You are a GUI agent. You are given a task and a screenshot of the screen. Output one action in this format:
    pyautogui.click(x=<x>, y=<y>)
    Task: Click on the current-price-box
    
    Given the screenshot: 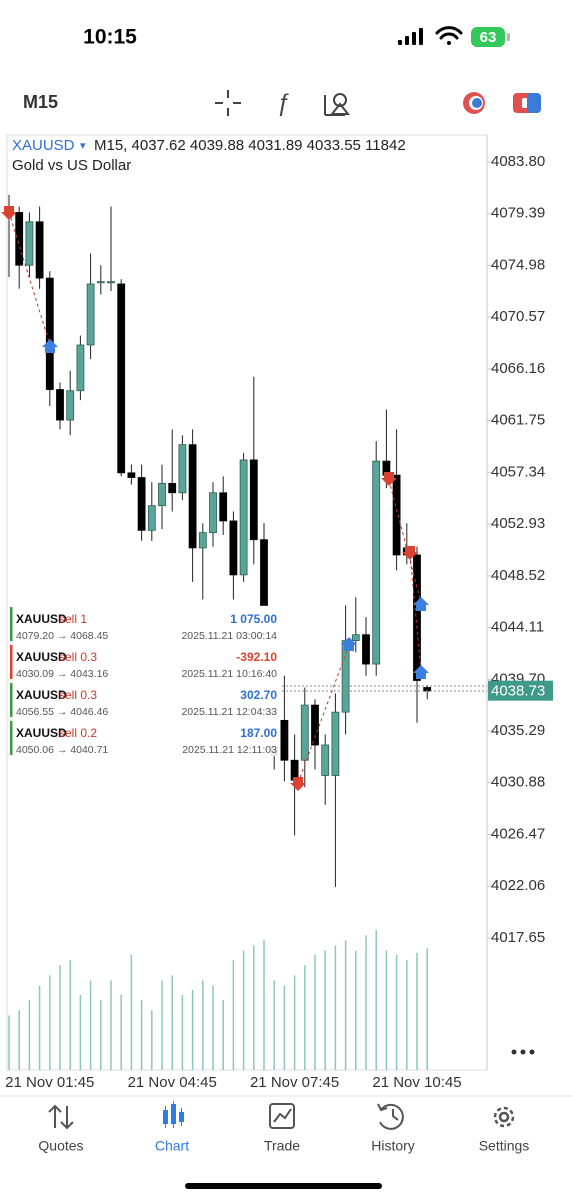 What is the action you would take?
    pyautogui.click(x=520, y=690)
    